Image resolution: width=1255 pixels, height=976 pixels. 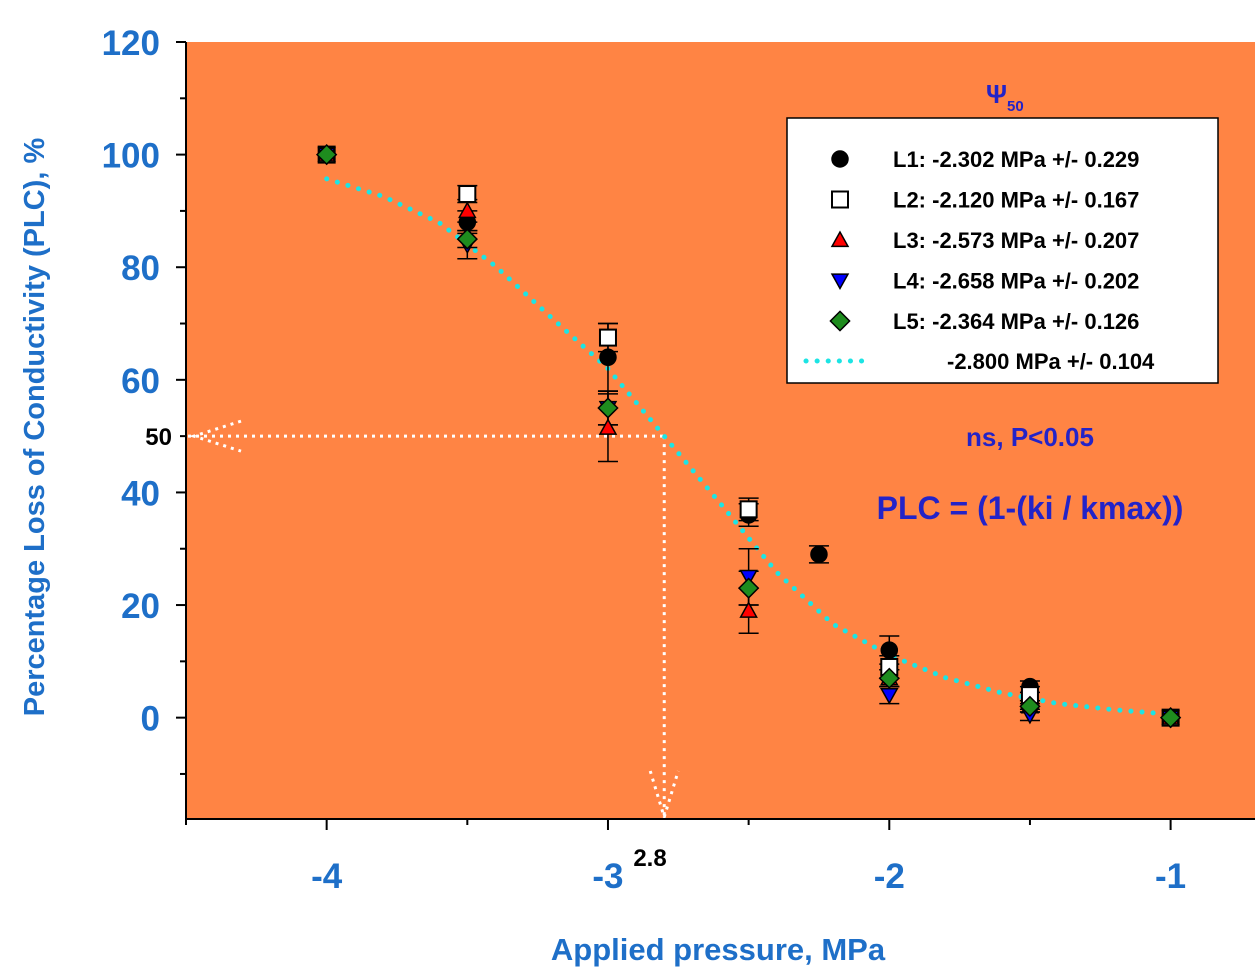 What do you see at coordinates (131, 43) in the screenshot?
I see `y-tick-label: 120` at bounding box center [131, 43].